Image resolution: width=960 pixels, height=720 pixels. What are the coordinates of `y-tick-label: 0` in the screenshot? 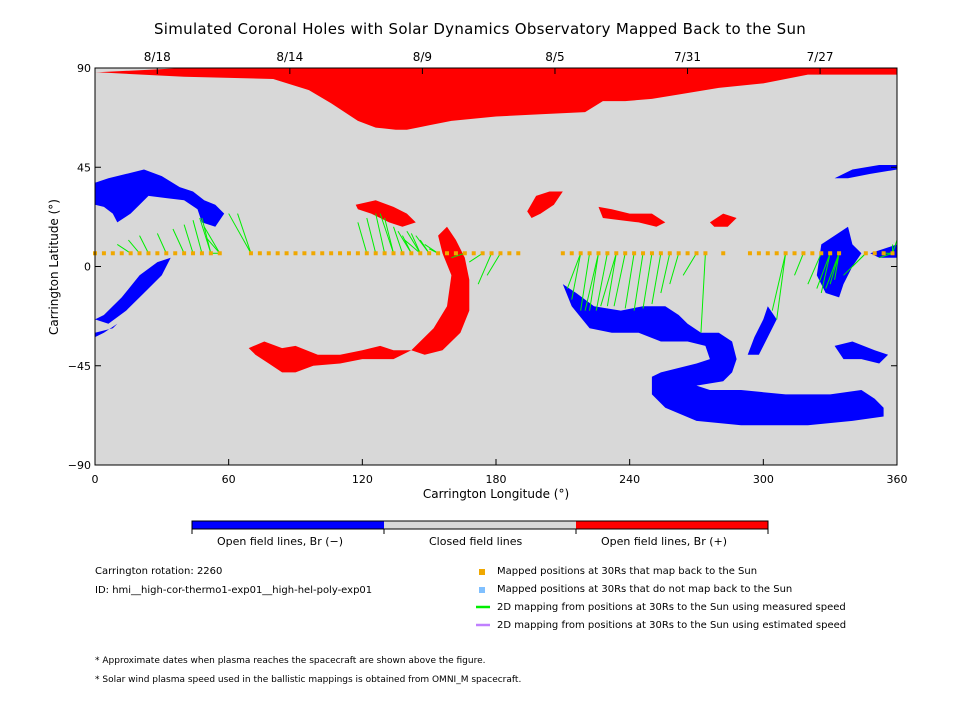 It's located at (87, 267).